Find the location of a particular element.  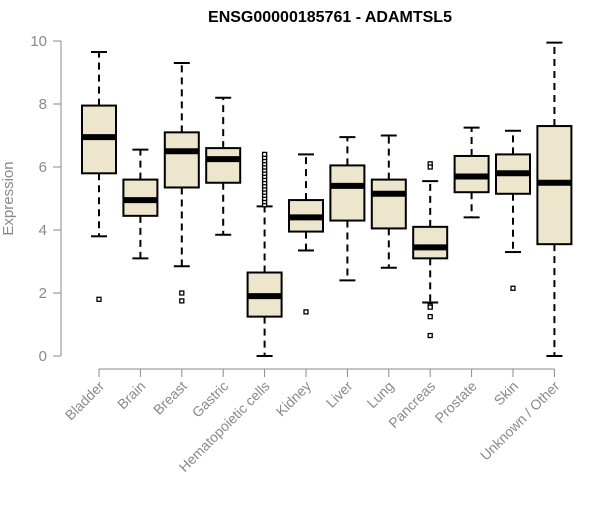

y-tick-label: 2 is located at coordinates (43, 293).